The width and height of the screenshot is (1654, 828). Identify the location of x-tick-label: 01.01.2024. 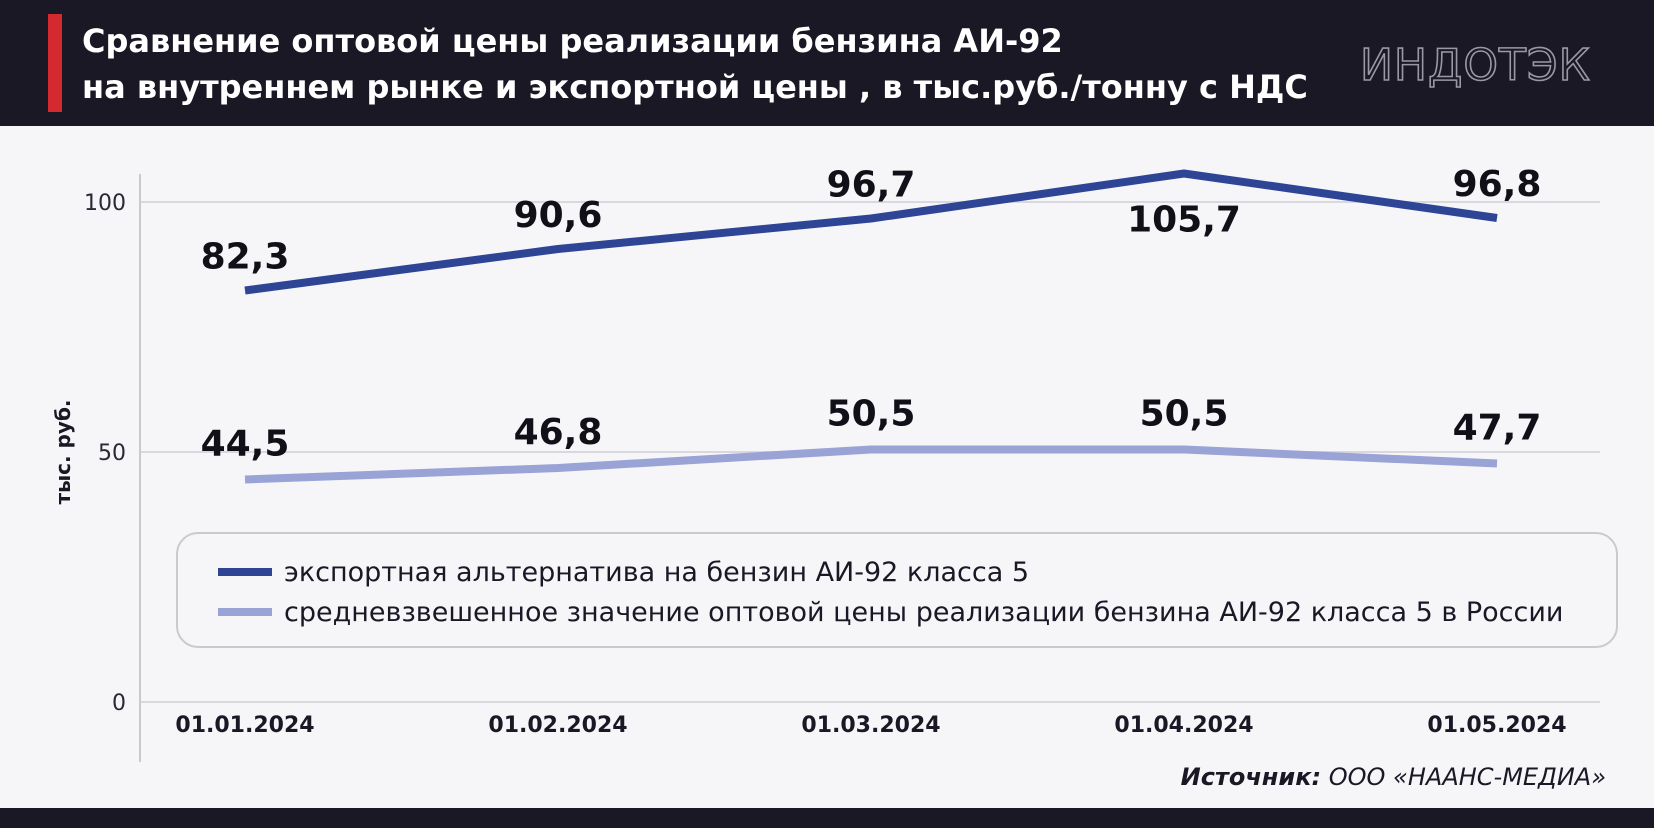
(244, 725).